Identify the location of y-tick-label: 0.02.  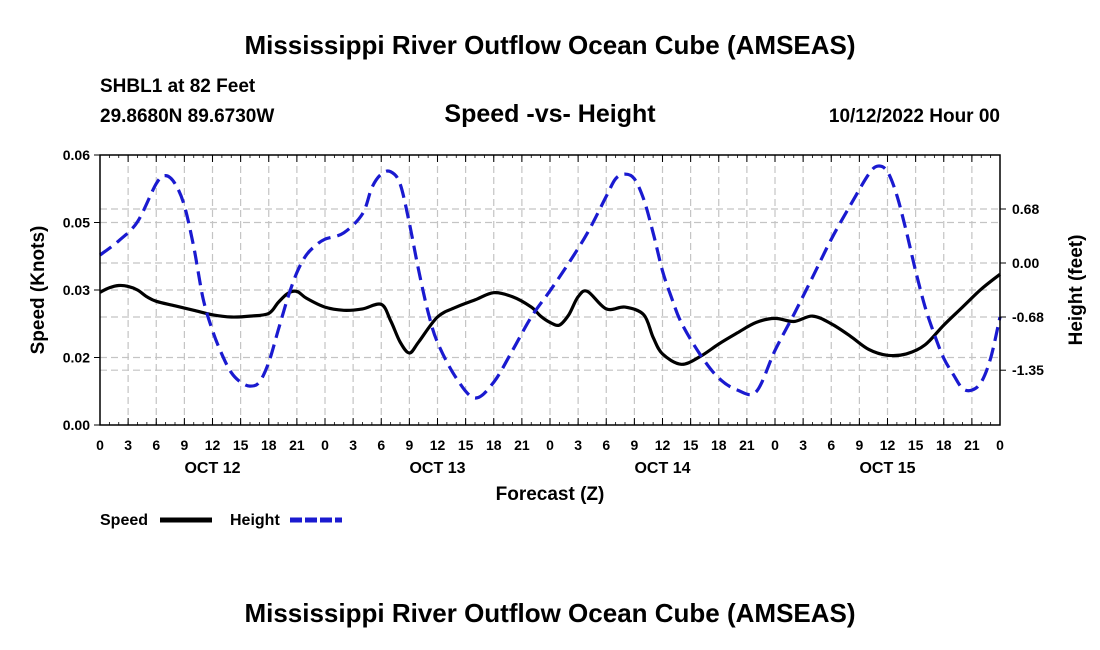
(76, 358).